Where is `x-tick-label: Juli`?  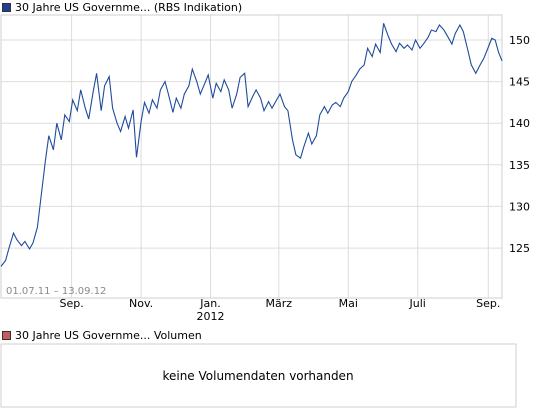
x-tick-label: Juli is located at coordinates (417, 303).